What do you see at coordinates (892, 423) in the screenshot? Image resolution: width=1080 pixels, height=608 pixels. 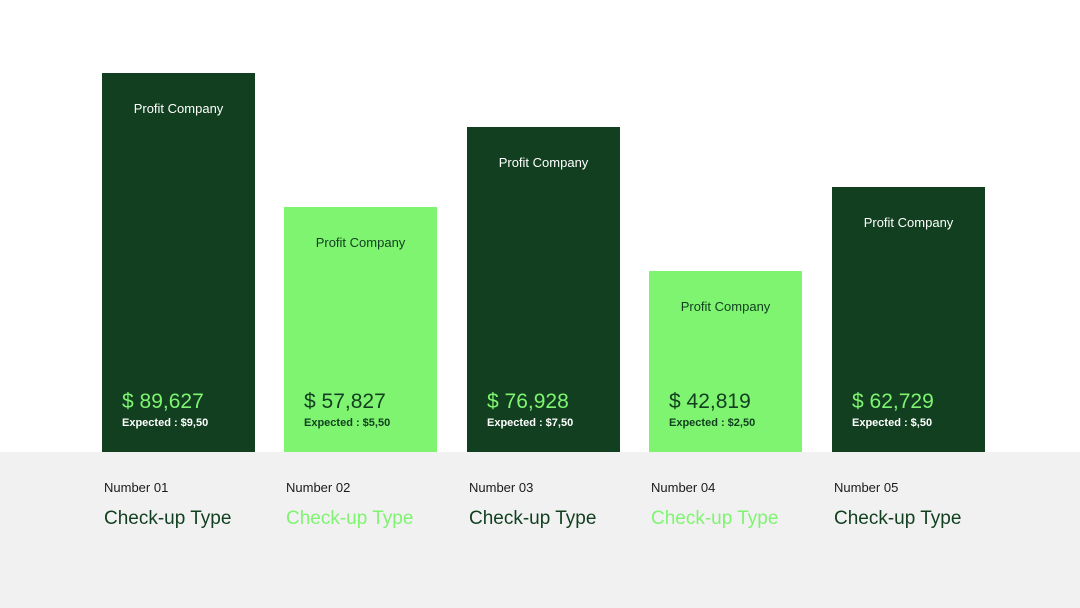 I see `expected-label: Expected : $,50` at bounding box center [892, 423].